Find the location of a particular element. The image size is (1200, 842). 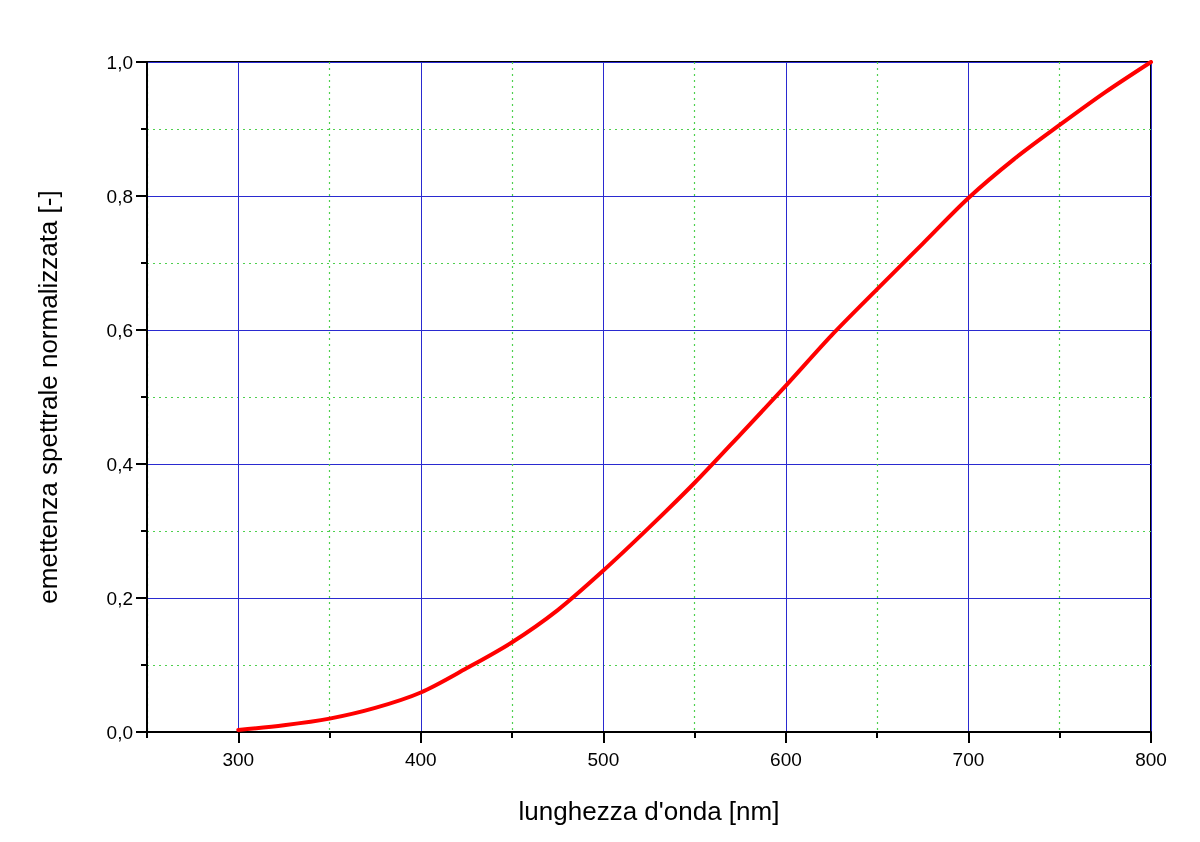

x-tick-label: 500 is located at coordinates (603, 759).